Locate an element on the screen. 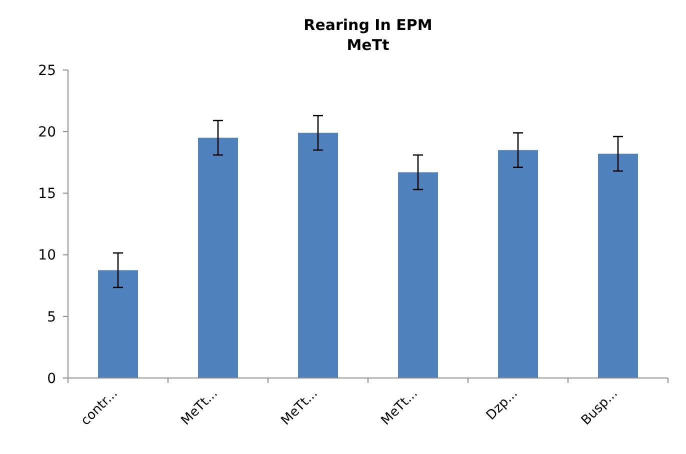 The width and height of the screenshot is (686, 454). y-tick-label: 0 is located at coordinates (51, 378).